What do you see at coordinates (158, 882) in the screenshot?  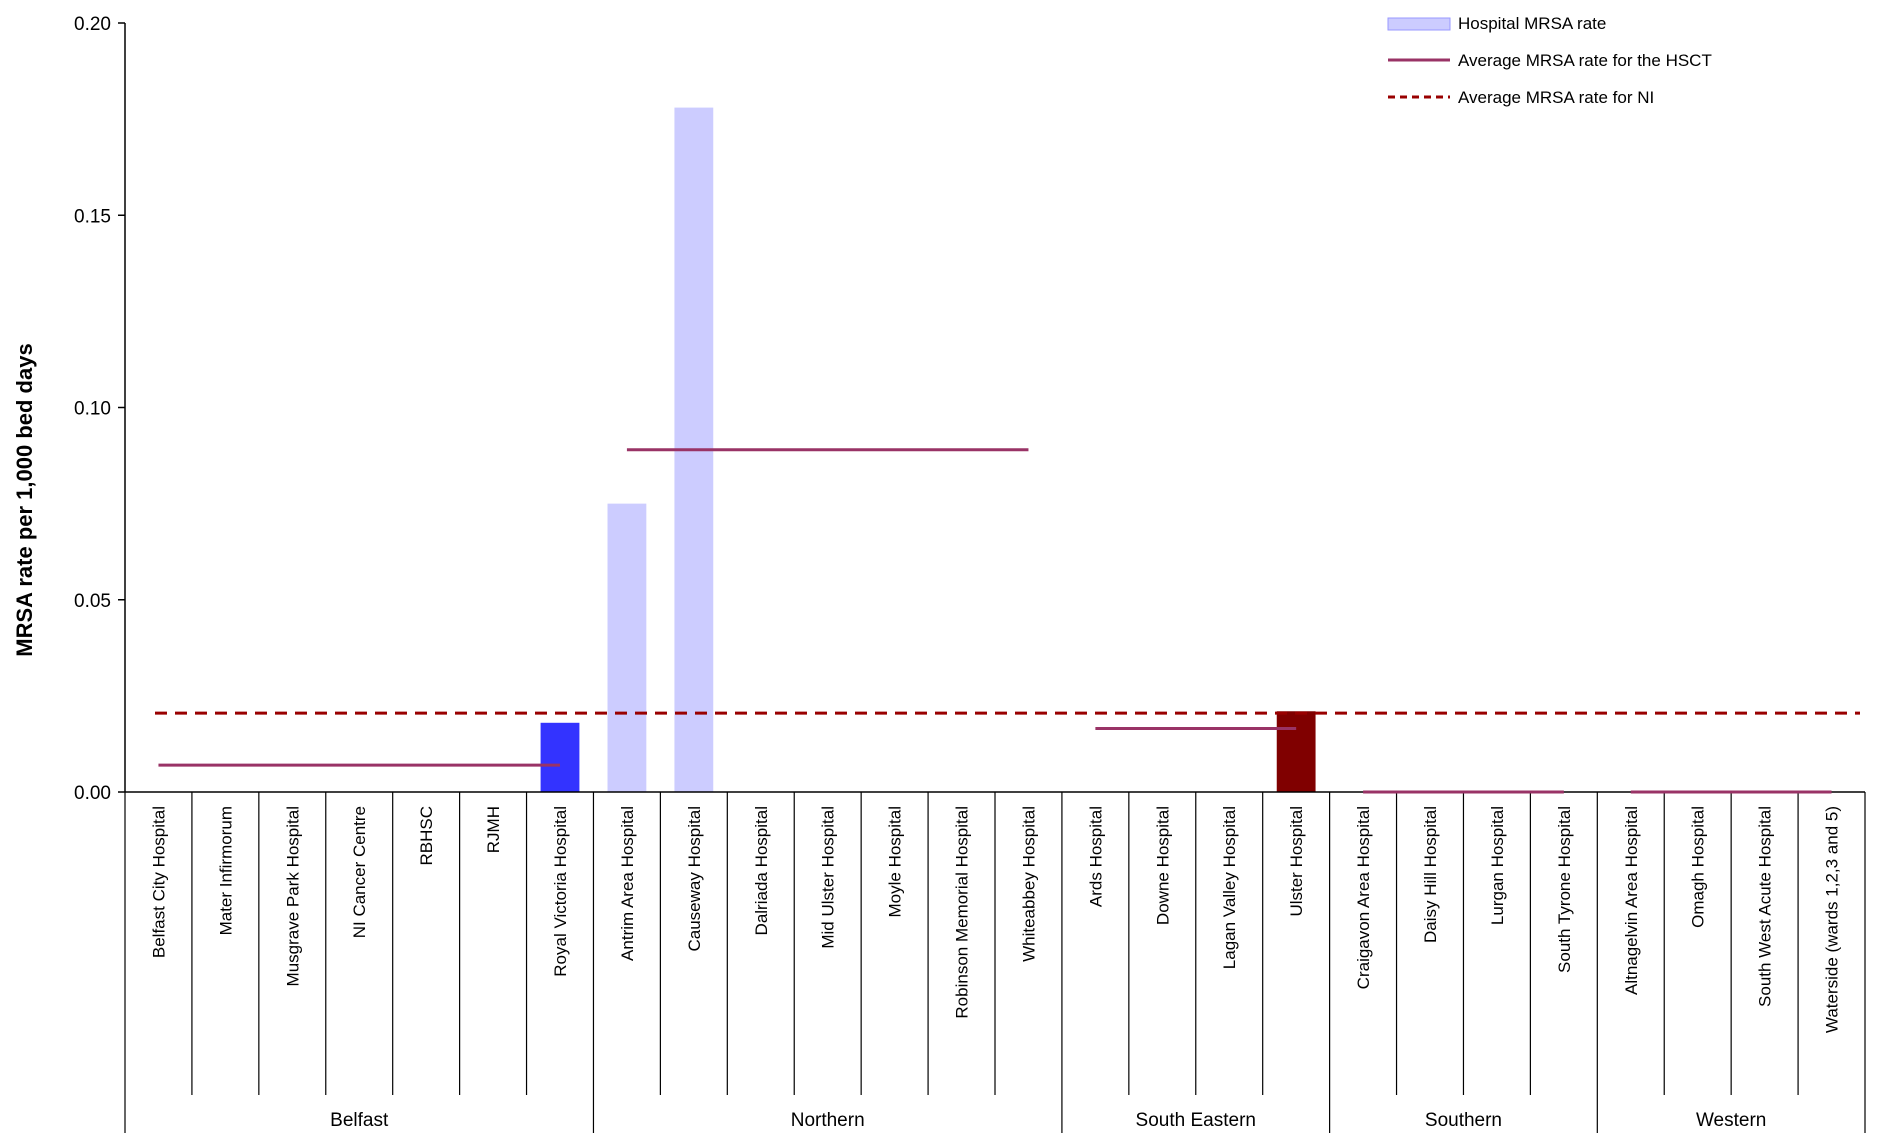 I see `x-category-label-0: Belfast City Hospital` at bounding box center [158, 882].